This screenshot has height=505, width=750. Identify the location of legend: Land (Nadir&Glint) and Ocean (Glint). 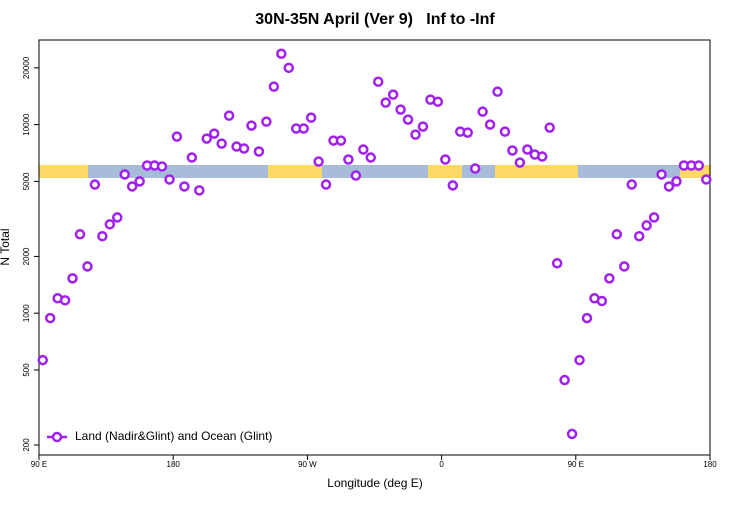
(159, 436).